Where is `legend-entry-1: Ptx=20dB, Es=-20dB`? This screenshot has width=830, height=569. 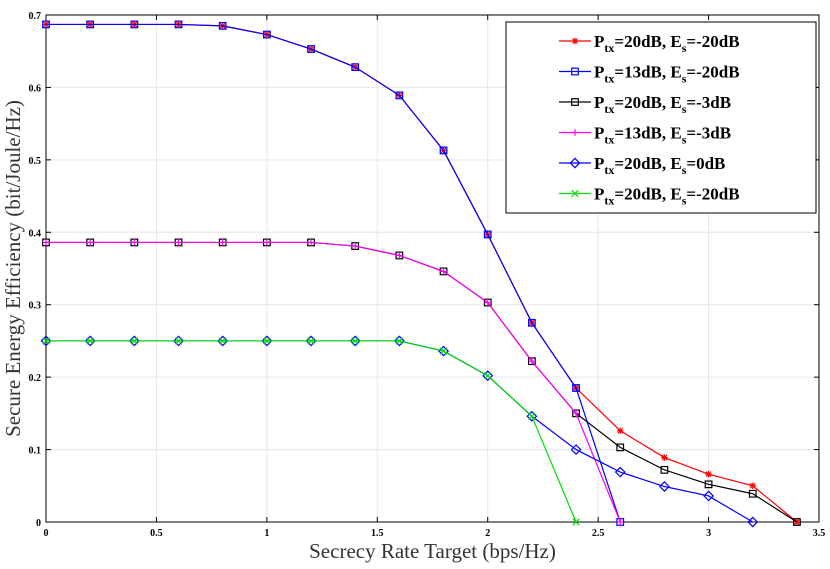 legend-entry-1: Ptx=20dB, Es=-20dB is located at coordinates (649, 43).